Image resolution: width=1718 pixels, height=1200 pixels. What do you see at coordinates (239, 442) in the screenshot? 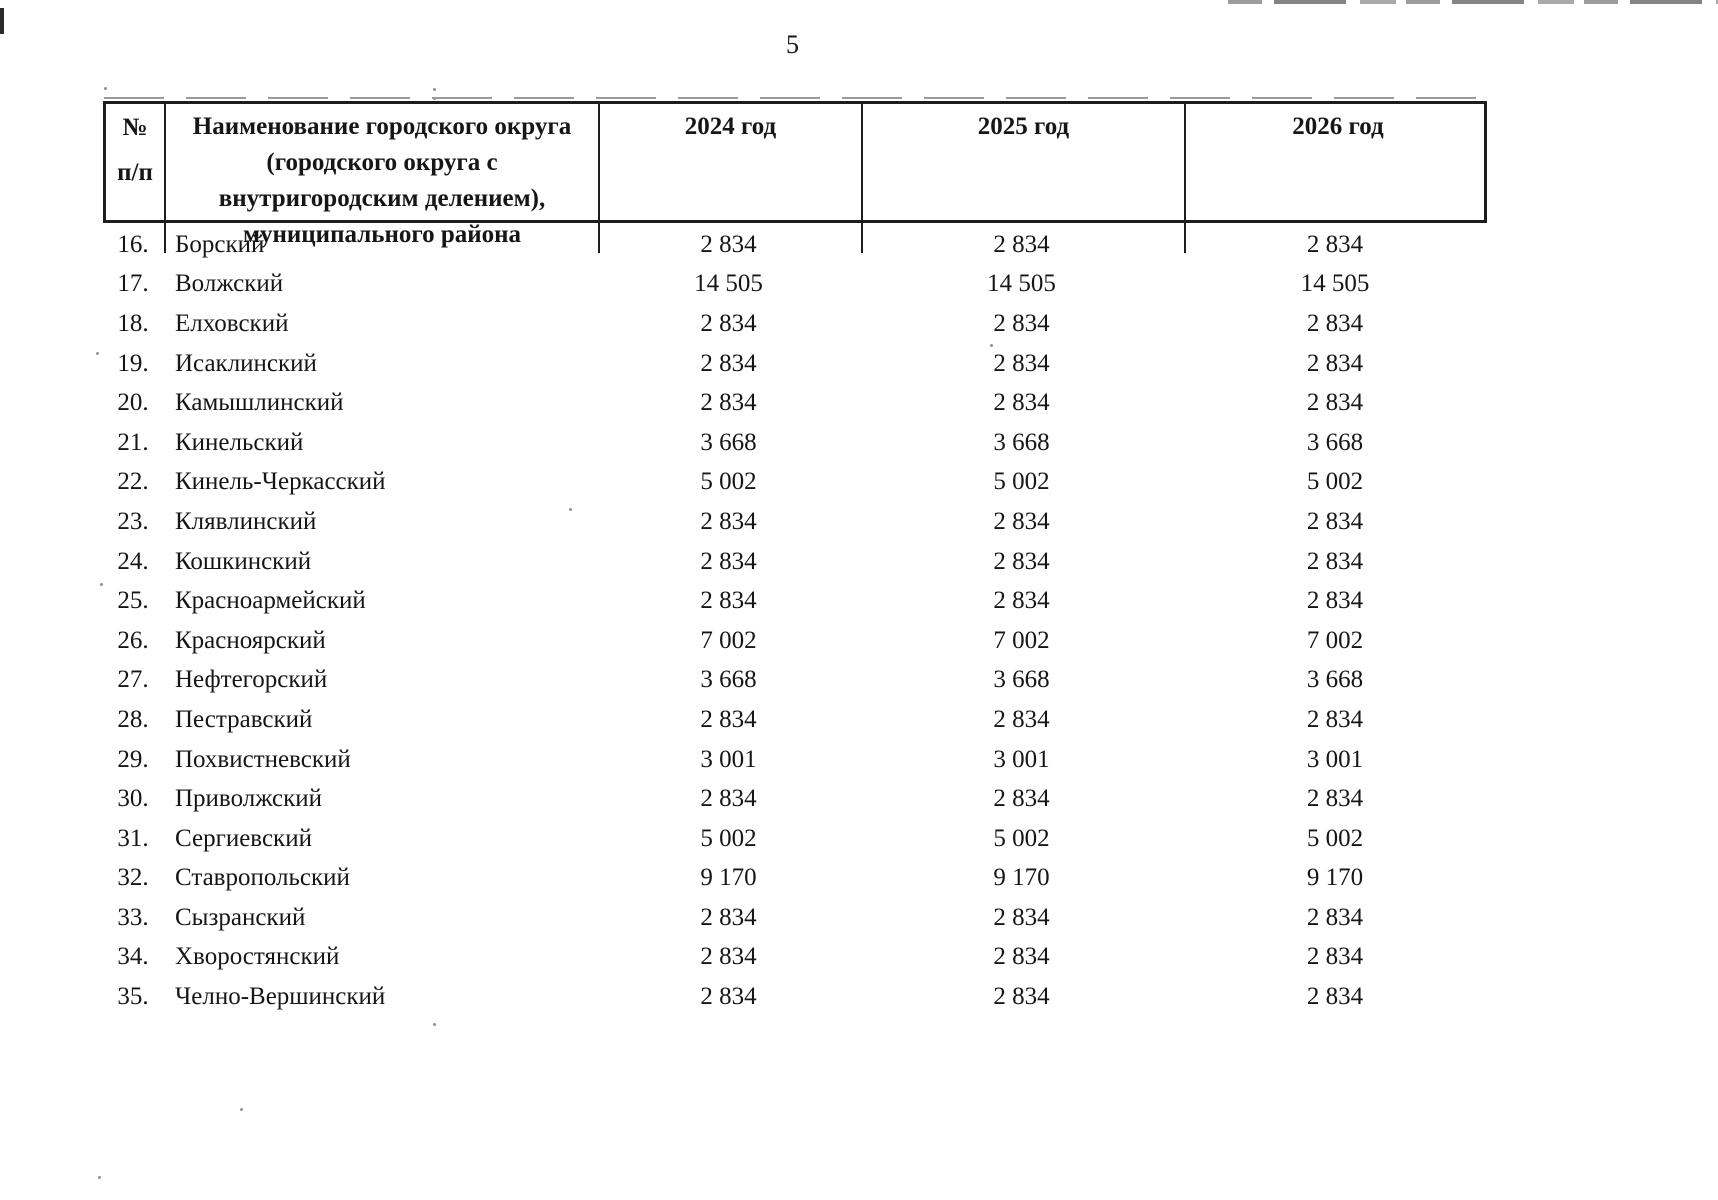
I see `district-name: Кинельский` at bounding box center [239, 442].